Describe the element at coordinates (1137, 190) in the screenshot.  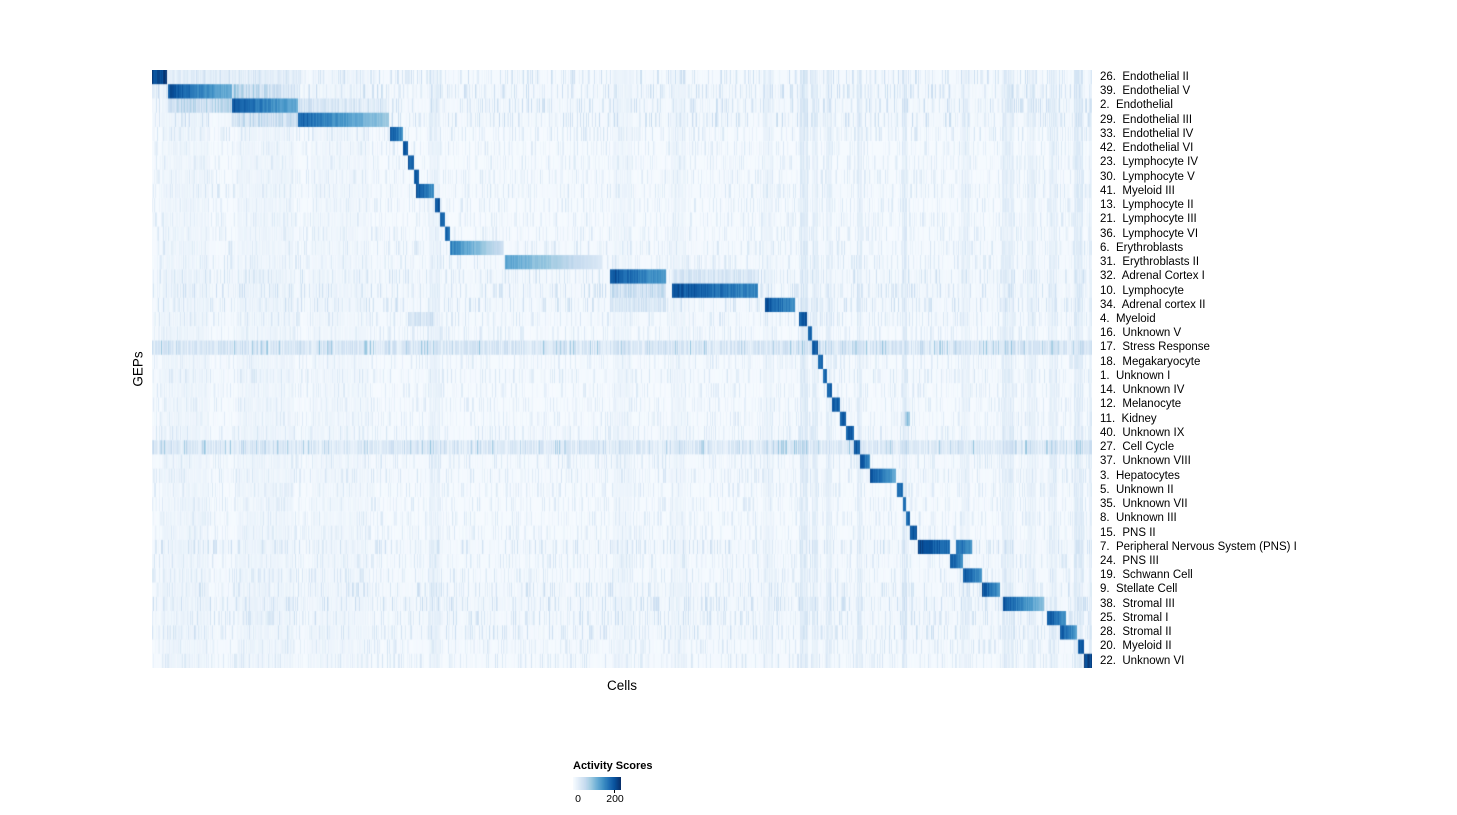
I see `row-label: 41. Myeloid III` at that location.